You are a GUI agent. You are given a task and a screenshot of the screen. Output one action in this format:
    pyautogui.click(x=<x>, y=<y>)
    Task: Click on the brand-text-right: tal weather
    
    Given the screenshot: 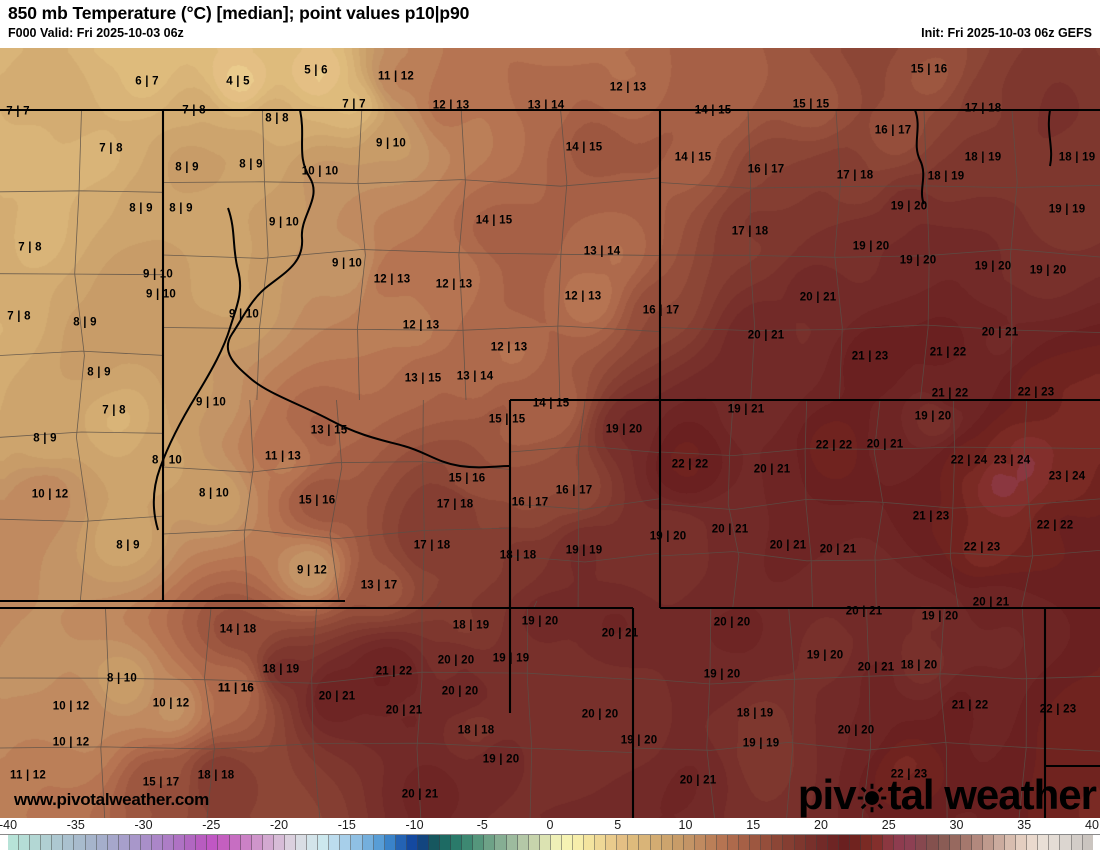 What is the action you would take?
    pyautogui.click(x=992, y=794)
    